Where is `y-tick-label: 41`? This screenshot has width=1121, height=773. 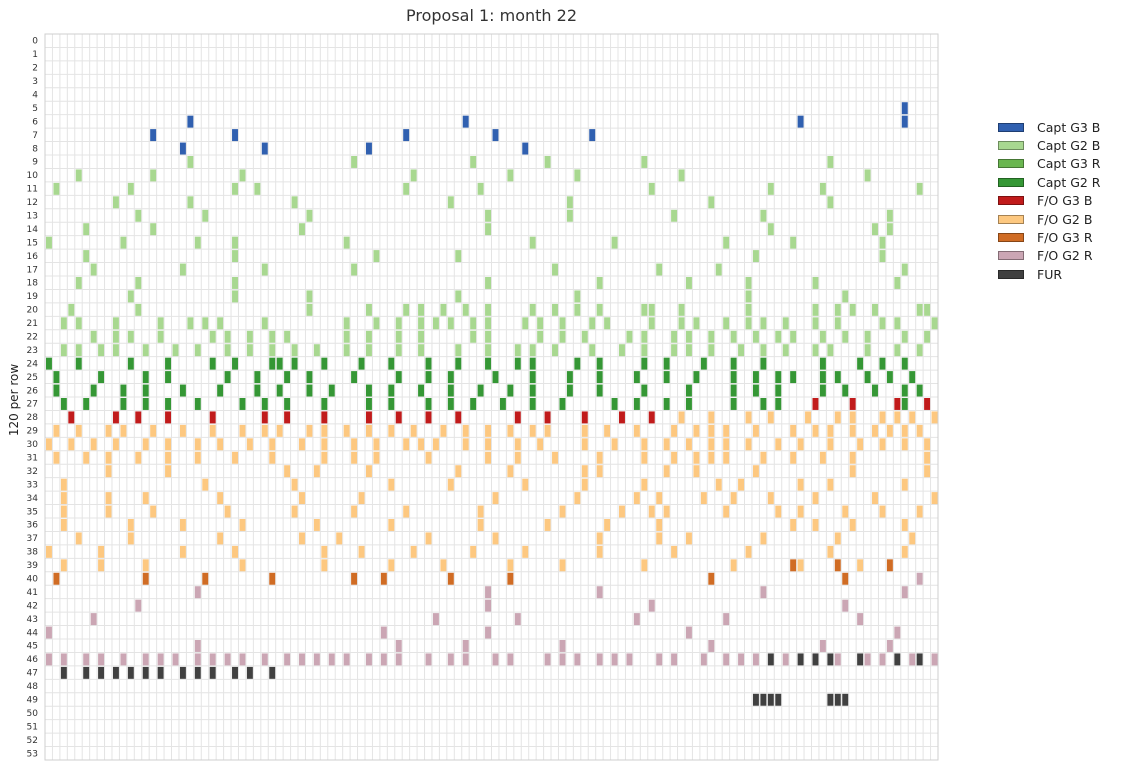 y-tick-label: 41 is located at coordinates (32, 593).